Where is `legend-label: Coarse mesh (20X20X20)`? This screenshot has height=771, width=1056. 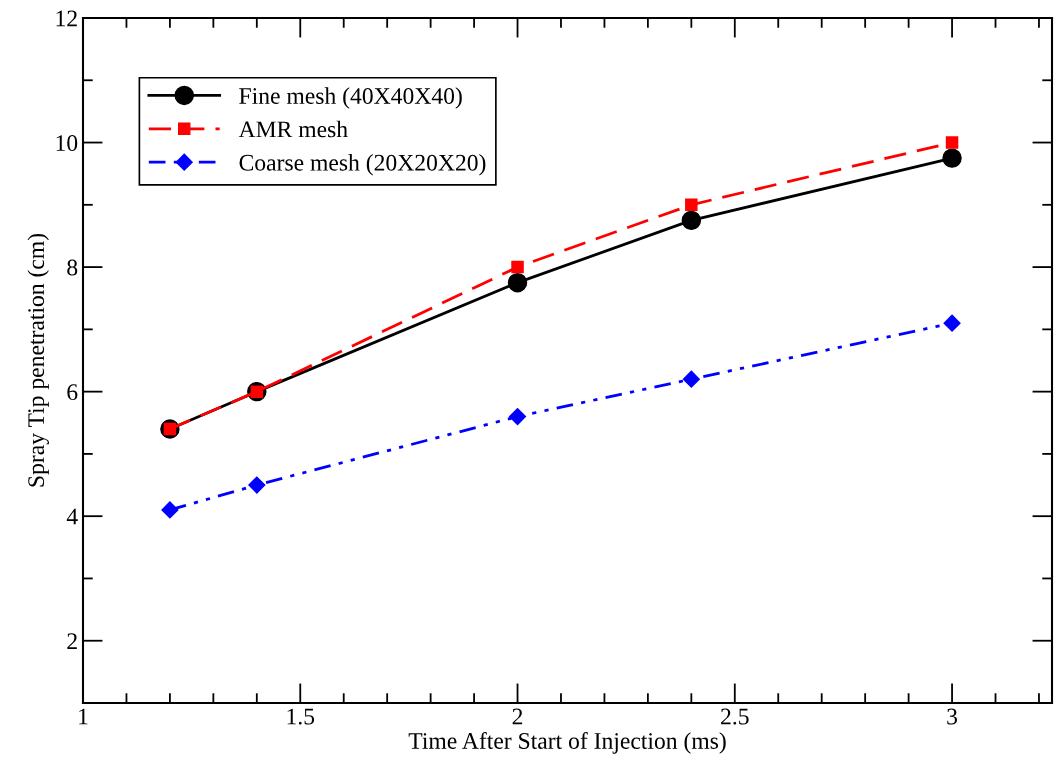
legend-label: Coarse mesh (20X20X20) is located at coordinates (362, 165).